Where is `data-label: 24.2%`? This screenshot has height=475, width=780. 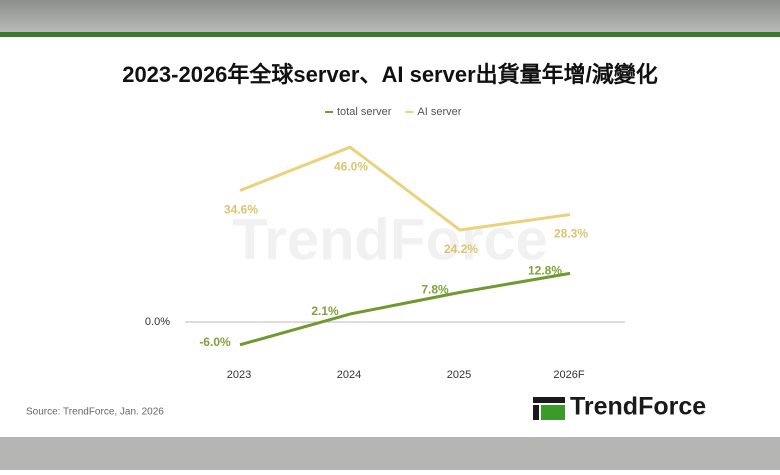
data-label: 24.2% is located at coordinates (461, 249).